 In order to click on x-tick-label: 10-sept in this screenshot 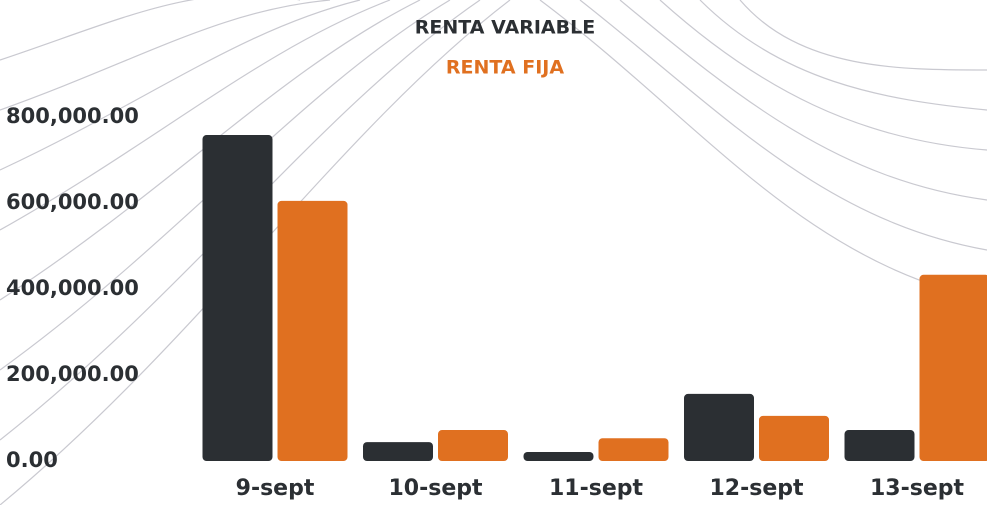, I will do `click(435, 488)`.